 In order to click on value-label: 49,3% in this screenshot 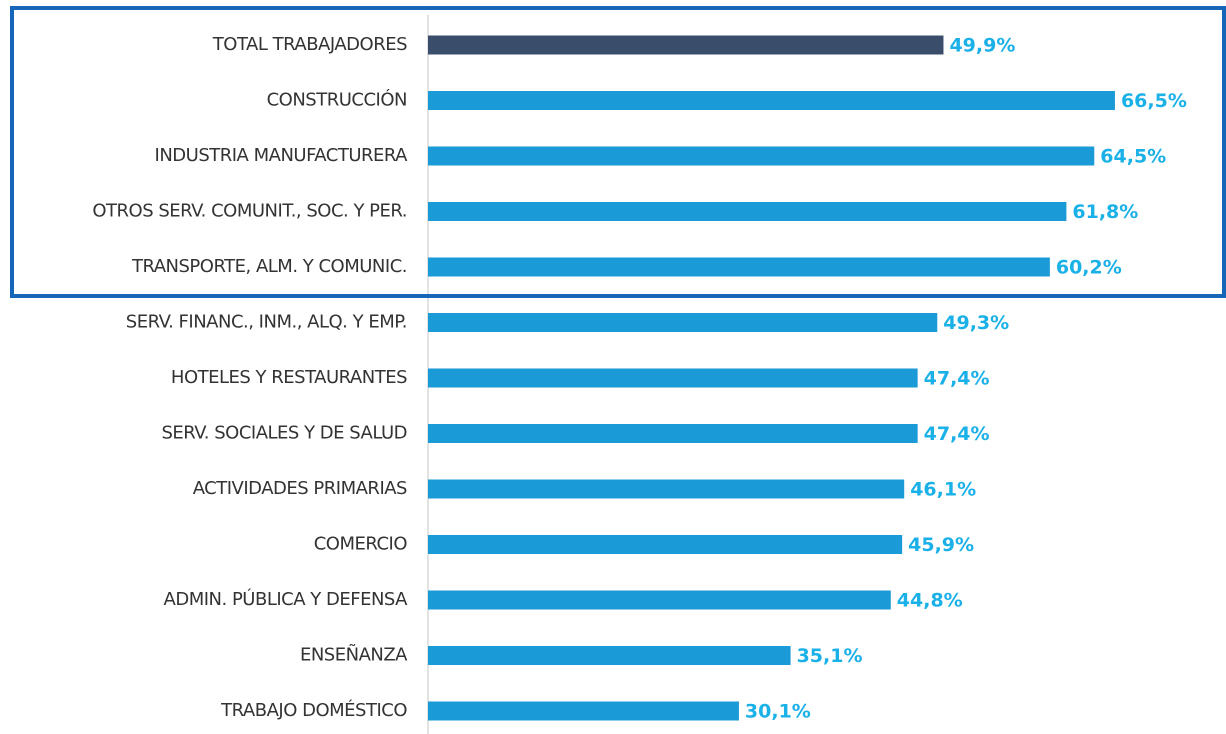, I will do `click(976, 323)`.